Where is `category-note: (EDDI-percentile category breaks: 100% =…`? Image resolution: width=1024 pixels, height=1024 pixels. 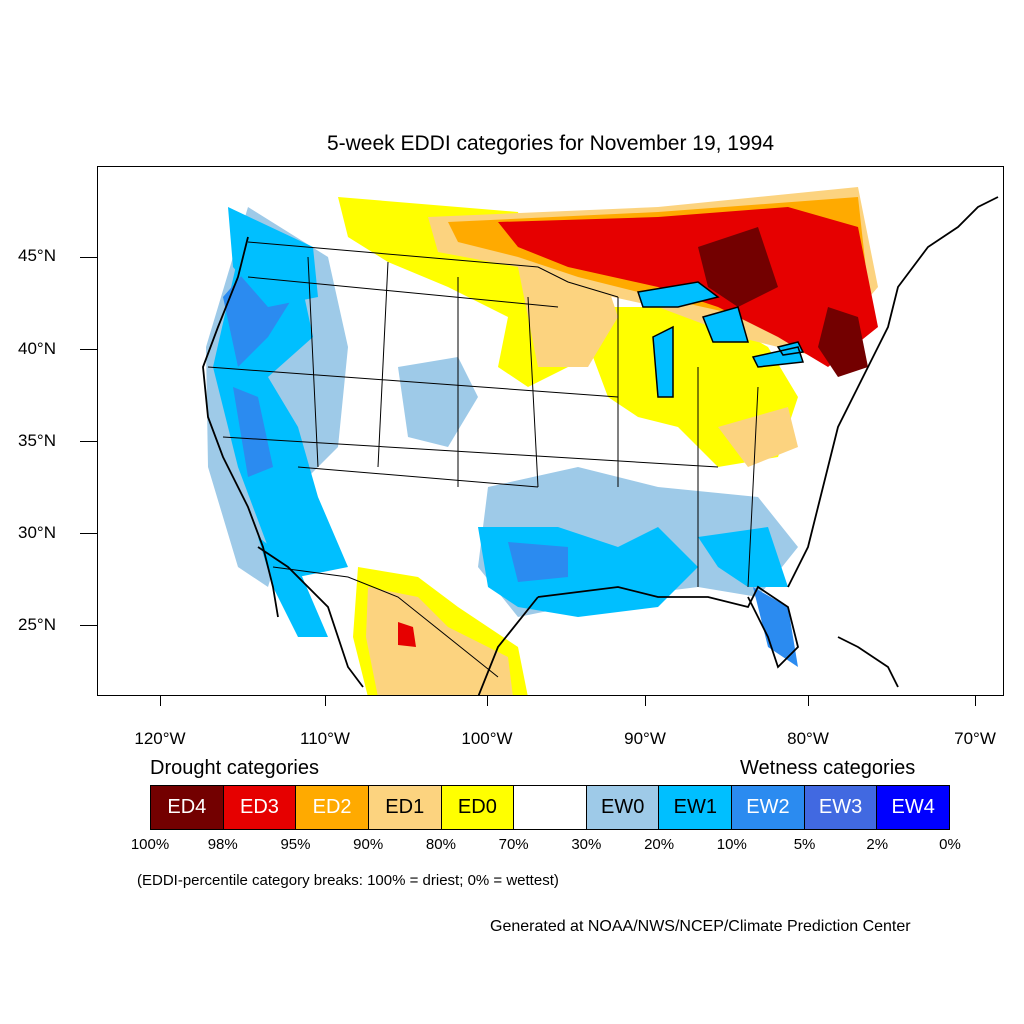 category-note: (EDDI-percentile category breaks: 100% =… is located at coordinates (348, 880).